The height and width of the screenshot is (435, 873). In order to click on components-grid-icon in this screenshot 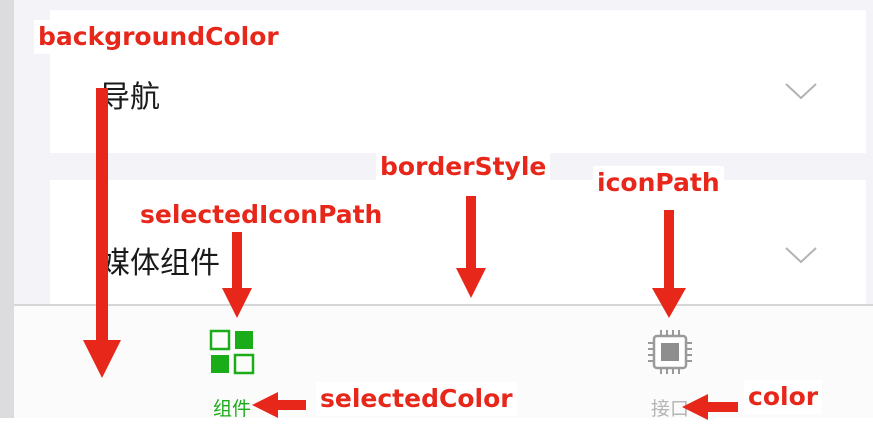, I will do `click(232, 352)`.